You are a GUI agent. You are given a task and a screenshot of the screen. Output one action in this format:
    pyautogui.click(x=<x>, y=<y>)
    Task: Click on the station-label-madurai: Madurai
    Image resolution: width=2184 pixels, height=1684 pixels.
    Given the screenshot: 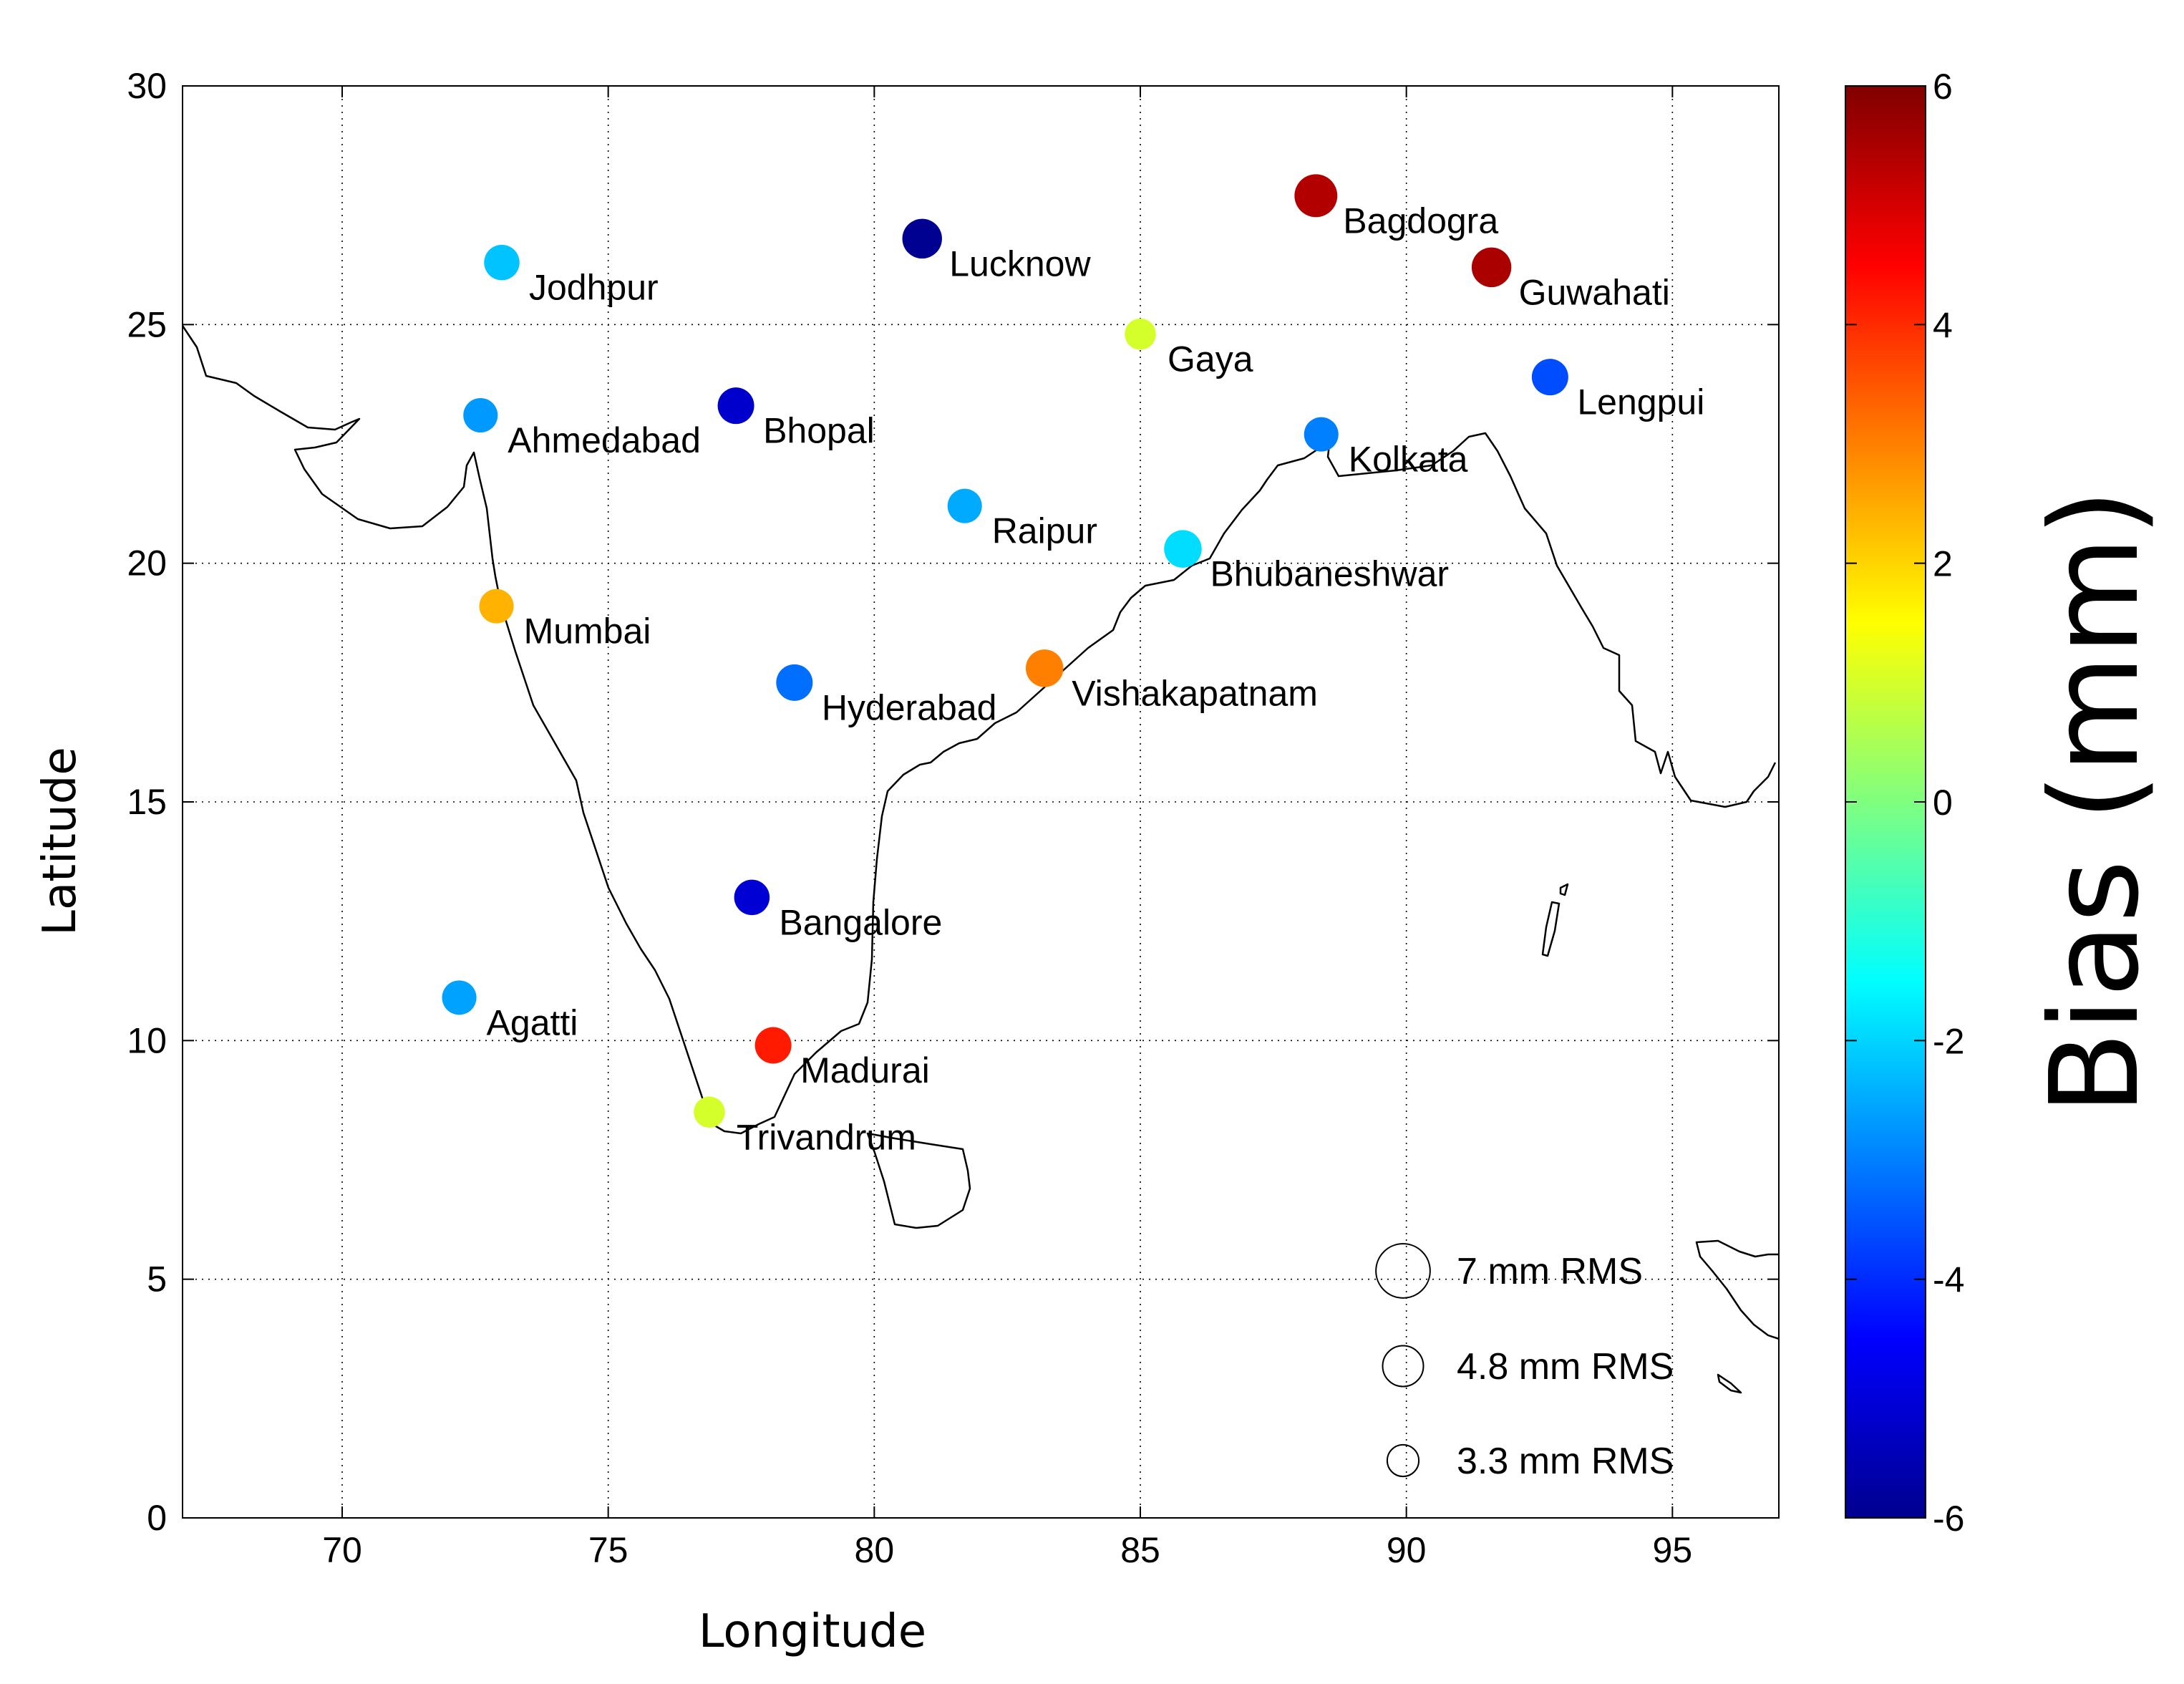 What is the action you would take?
    pyautogui.click(x=865, y=1070)
    